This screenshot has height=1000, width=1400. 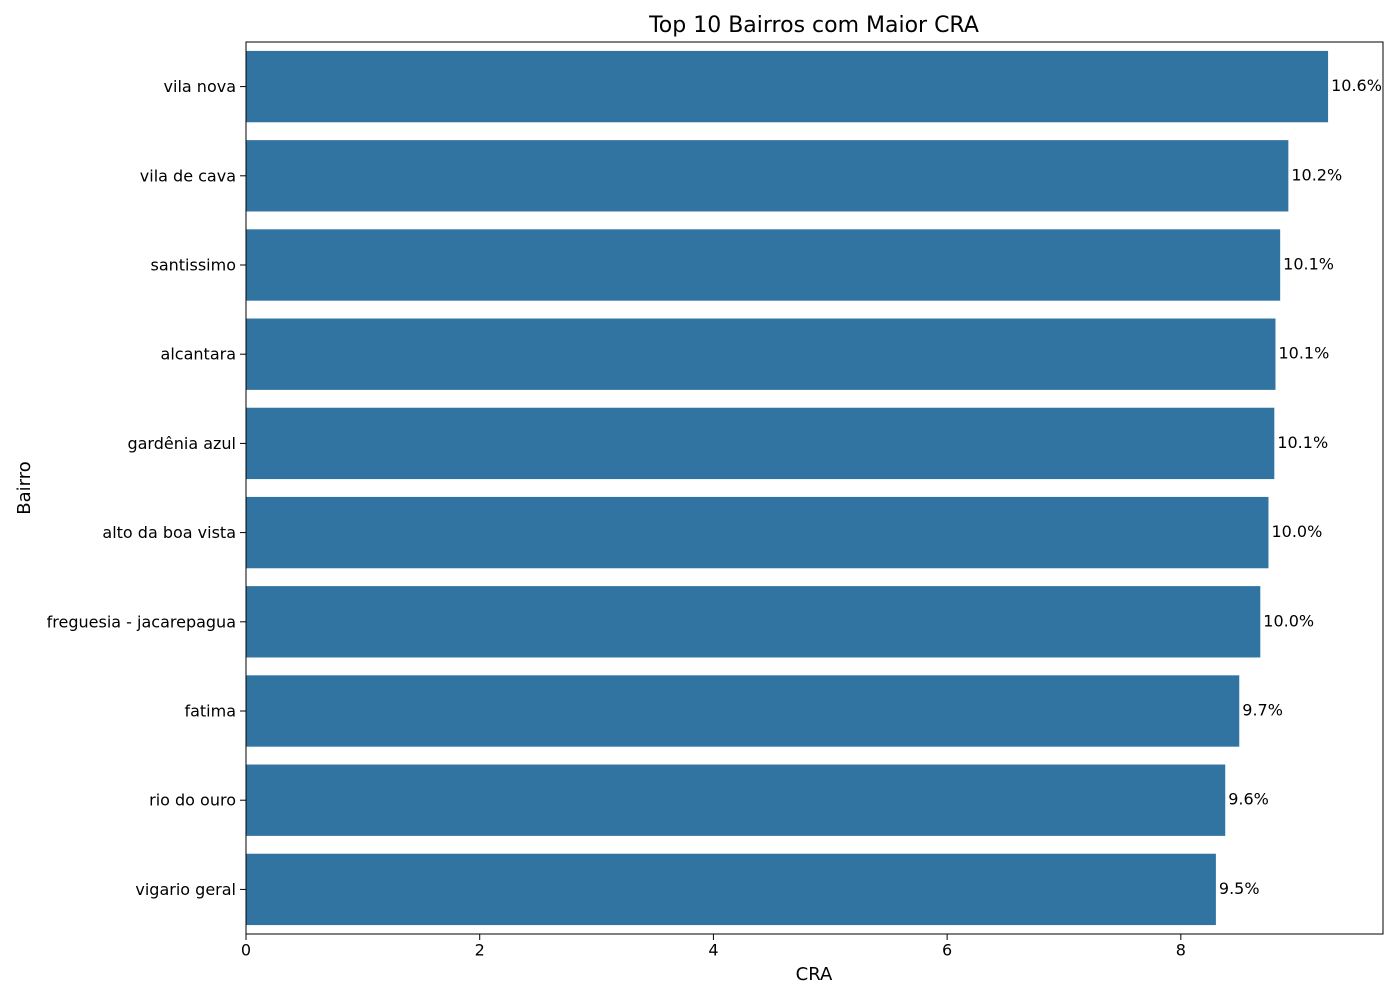 What do you see at coordinates (1181, 950) in the screenshot?
I see `x-tick-label: 8` at bounding box center [1181, 950].